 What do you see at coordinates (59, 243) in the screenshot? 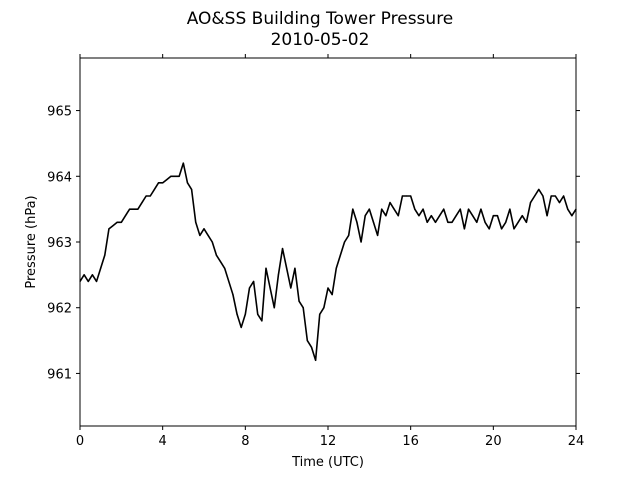
I see `y-tick-label: 963` at bounding box center [59, 243].